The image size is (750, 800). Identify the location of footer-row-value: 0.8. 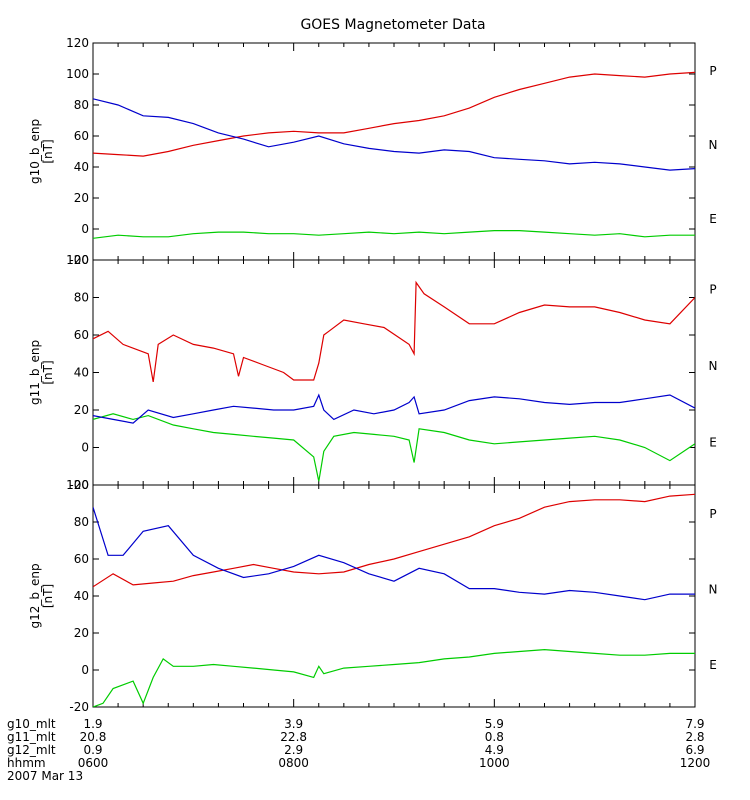
(494, 737).